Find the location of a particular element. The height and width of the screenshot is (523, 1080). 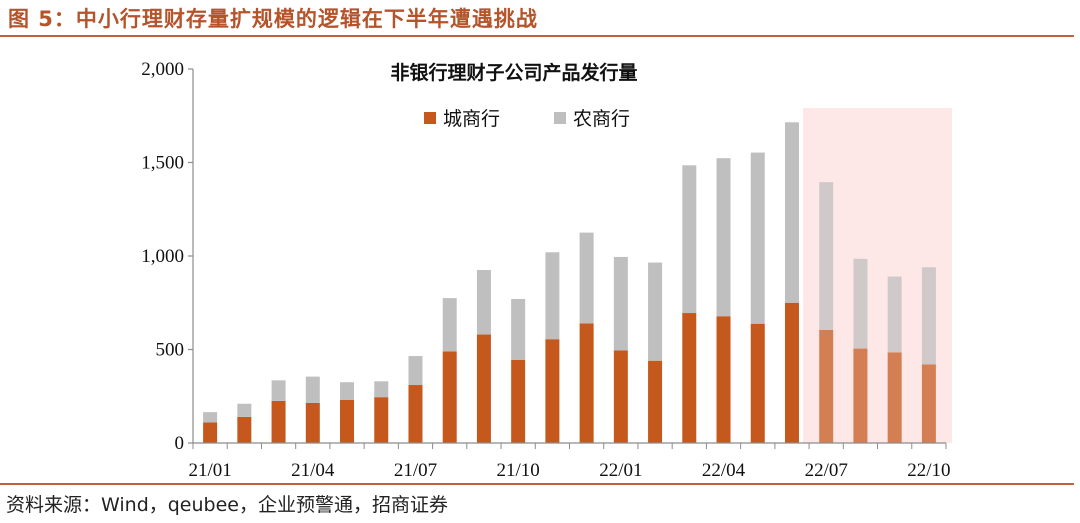

source-note: 资料来源：Wind，qeubee，企业预警通，招商证券 is located at coordinates (227, 505).